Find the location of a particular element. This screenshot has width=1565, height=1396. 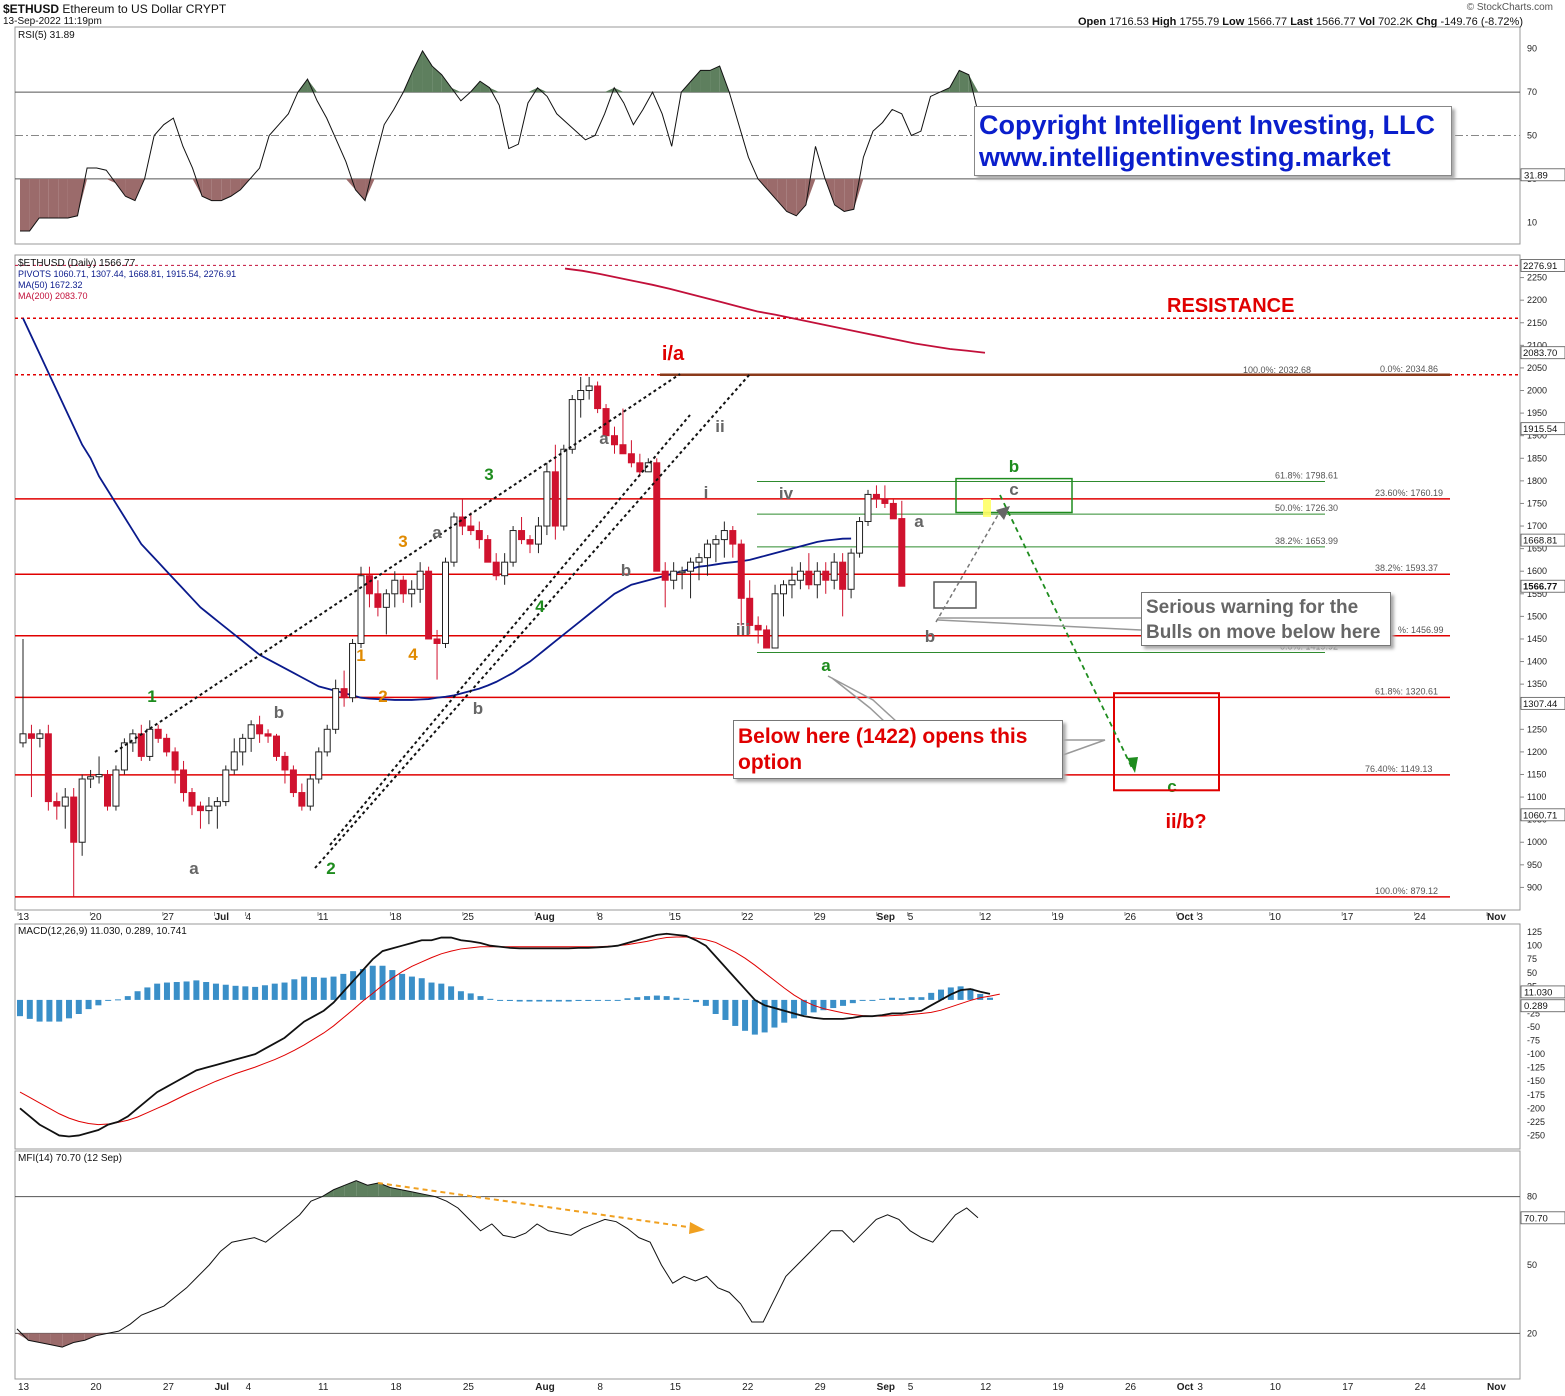

price-value-label: 1060.71 is located at coordinates (1540, 815).